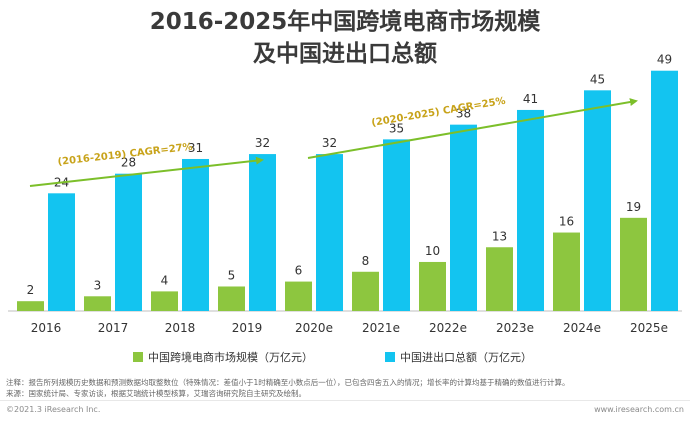 Image resolution: width=690 pixels, height=427 pixels. I want to click on cagr-arrow-2016-2019, so click(146, 171).